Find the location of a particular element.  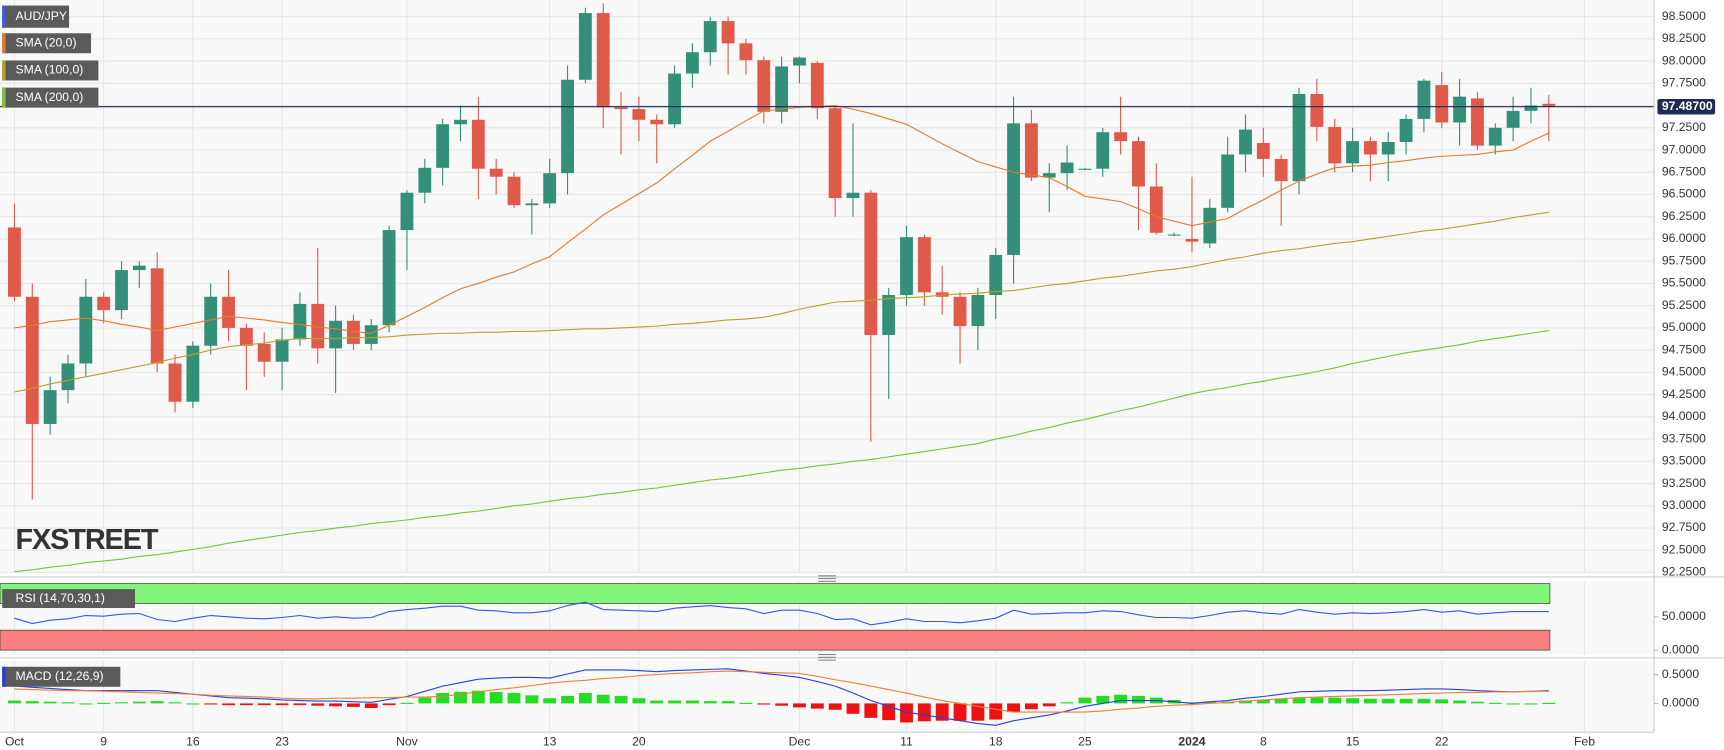

x-tick-label: 2024 is located at coordinates (1191, 741).